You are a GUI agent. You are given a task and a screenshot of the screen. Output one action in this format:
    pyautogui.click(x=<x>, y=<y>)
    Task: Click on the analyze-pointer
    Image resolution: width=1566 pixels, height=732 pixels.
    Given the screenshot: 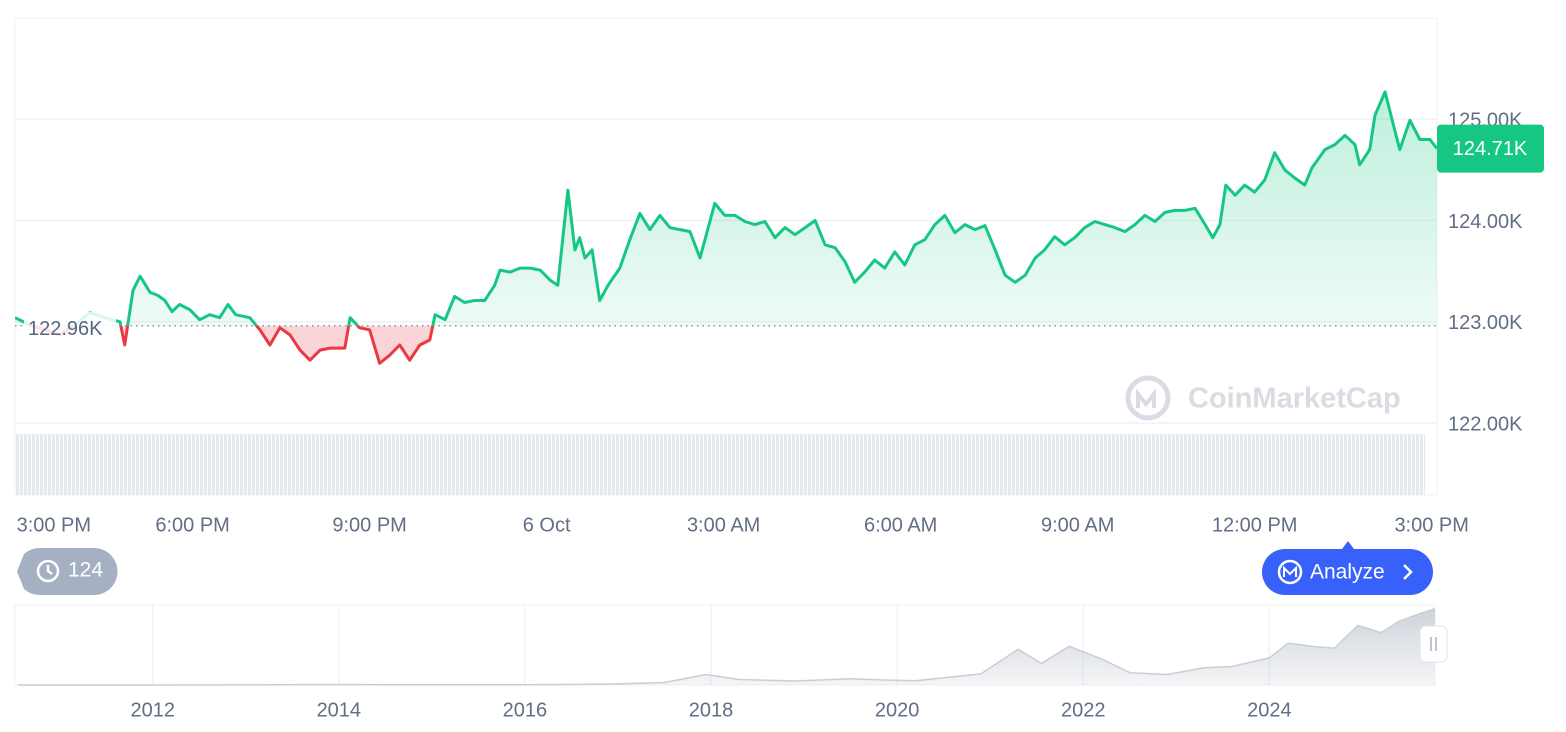 What is the action you would take?
    pyautogui.click(x=1348, y=545)
    